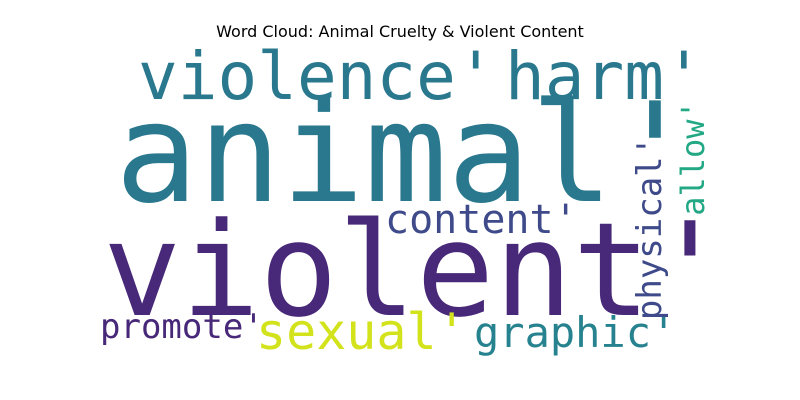  I want to click on word-content: content', so click(481, 220).